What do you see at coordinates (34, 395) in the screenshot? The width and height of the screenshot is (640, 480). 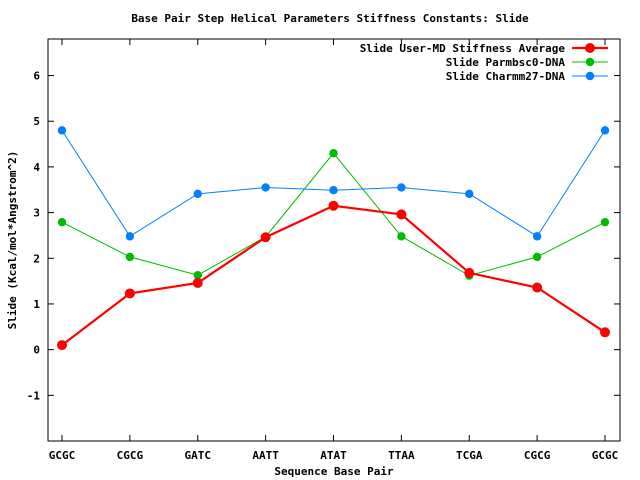 I see `y-tick-label: -1` at bounding box center [34, 395].